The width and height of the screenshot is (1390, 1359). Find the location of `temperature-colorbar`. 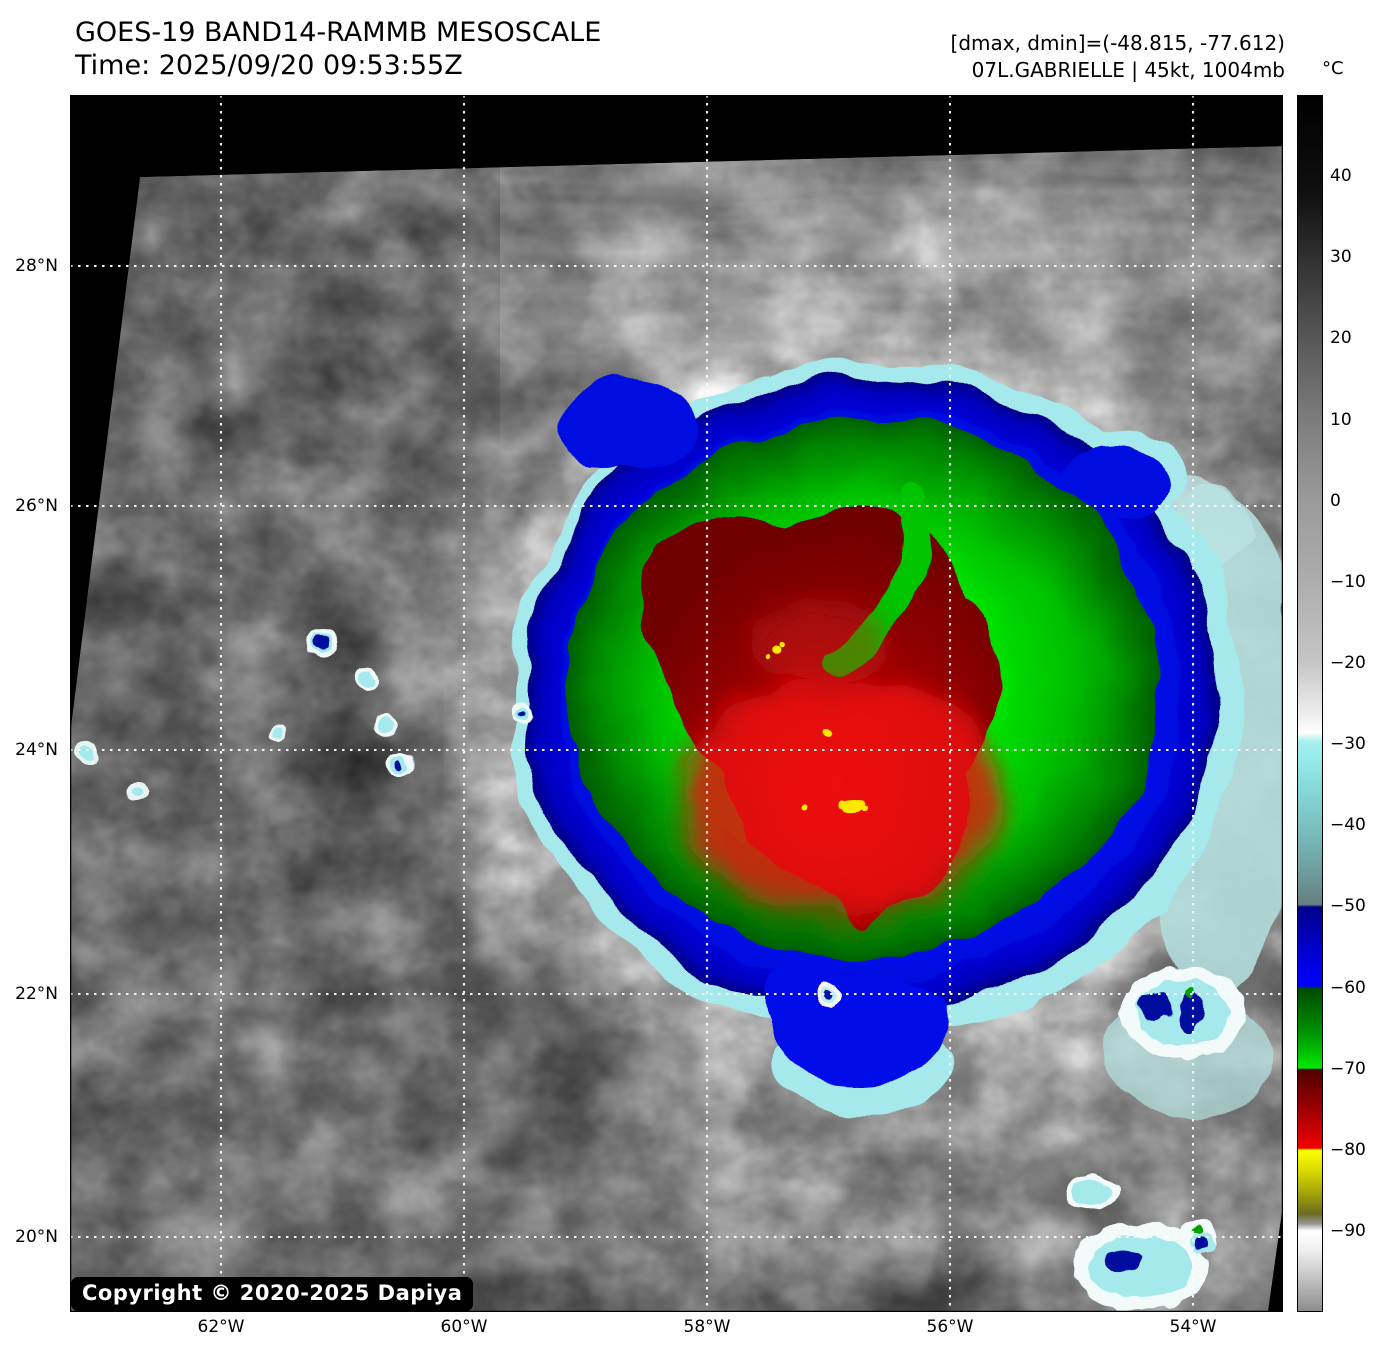

temperature-colorbar is located at coordinates (1310, 703).